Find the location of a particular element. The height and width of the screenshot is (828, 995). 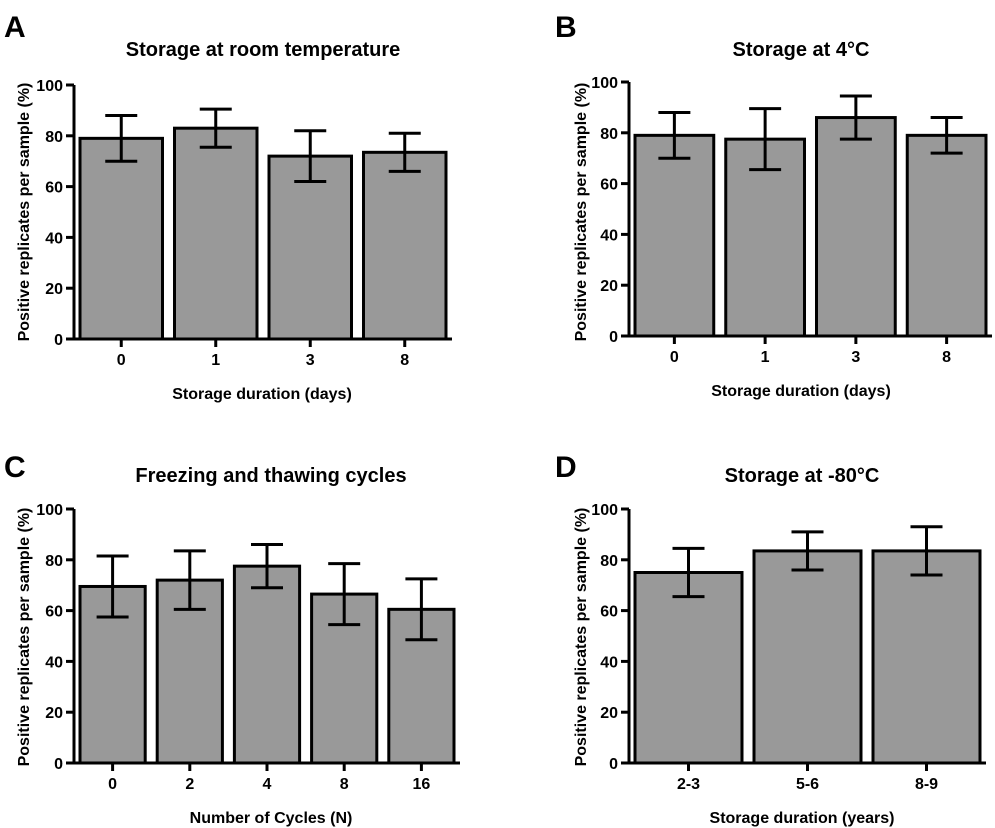

y-tick-label-a-4: 80 is located at coordinates (54, 137).